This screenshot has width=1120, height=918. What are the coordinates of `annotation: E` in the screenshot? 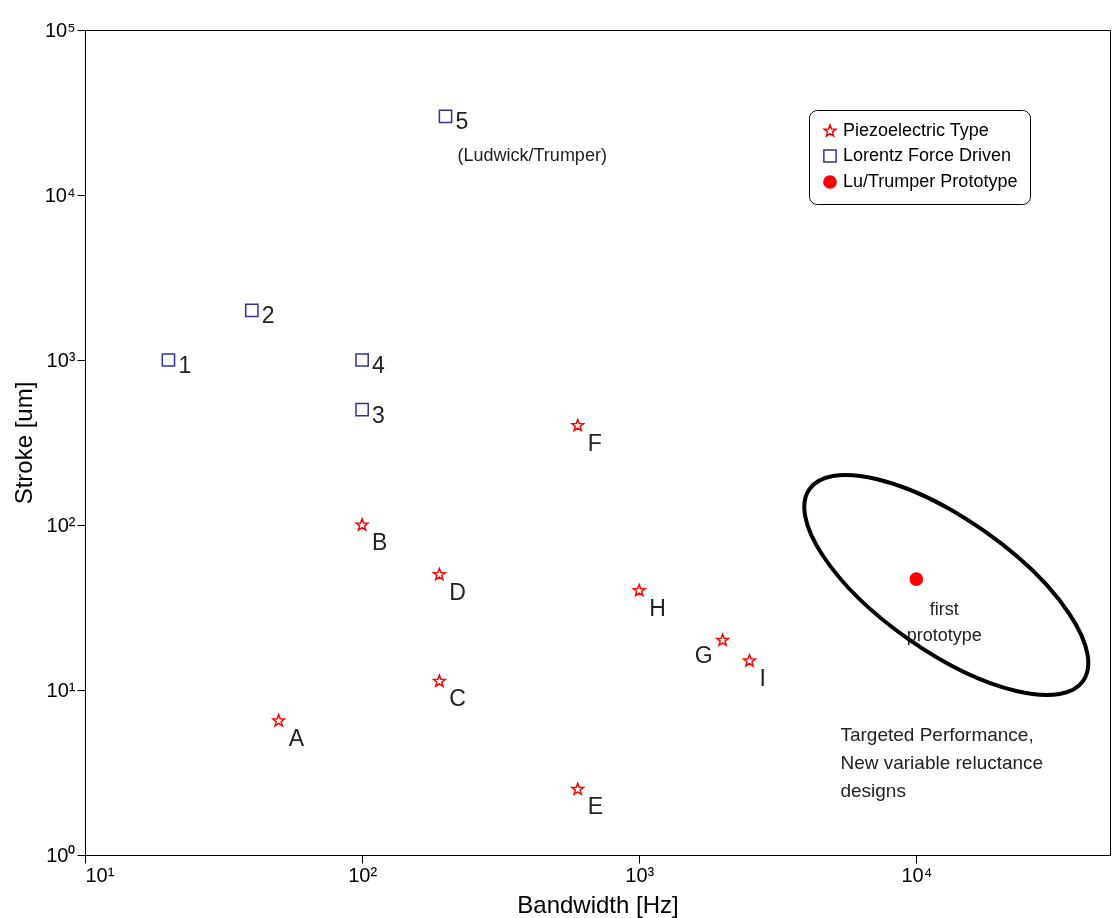 It's located at (595, 806).